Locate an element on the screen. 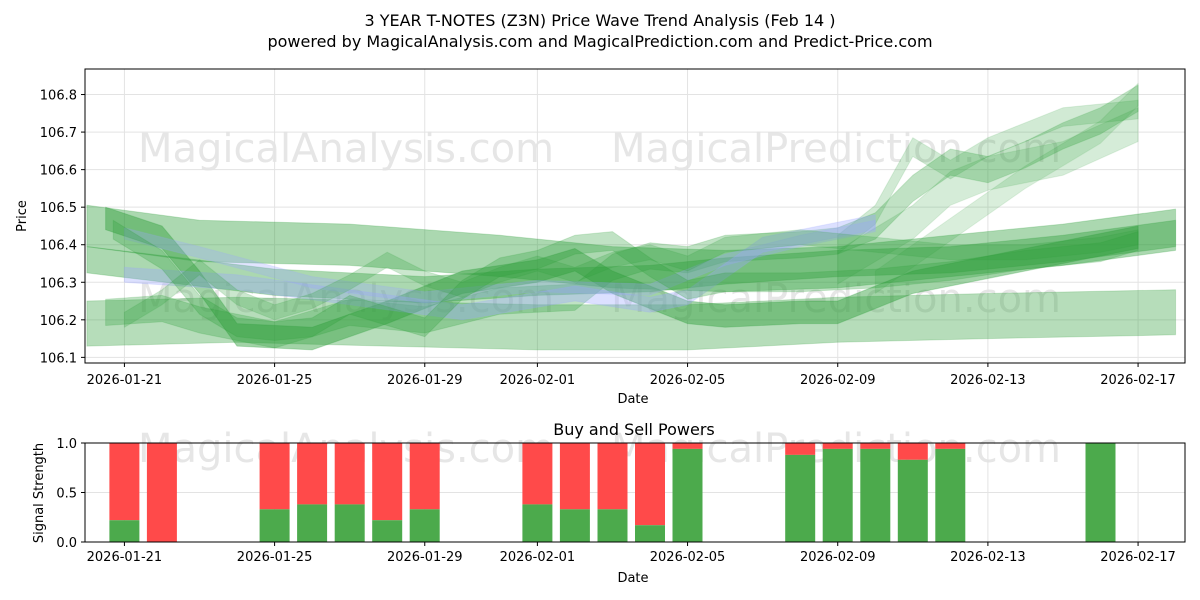 This screenshot has height=600, width=1200. price-x-tick-label: 2026-01-21 is located at coordinates (125, 380).